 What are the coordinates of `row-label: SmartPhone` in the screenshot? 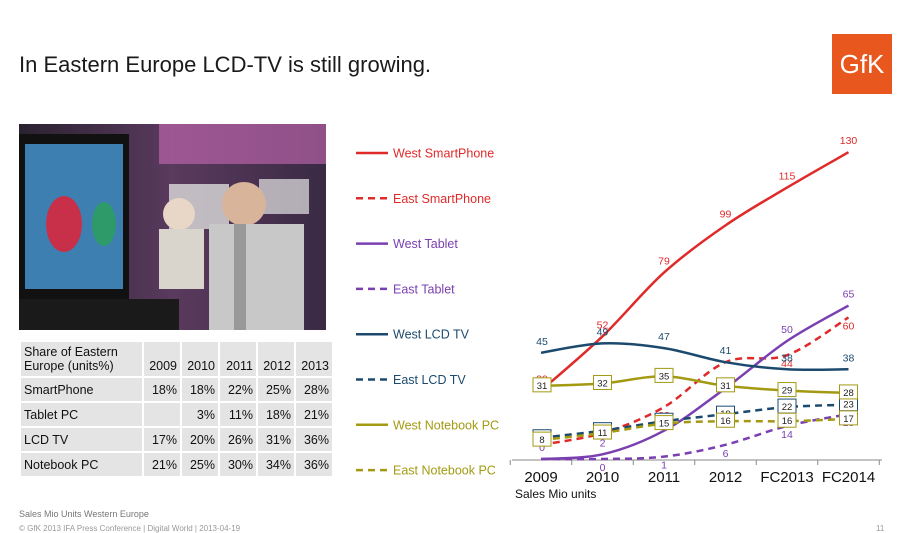 It's located at (81, 389).